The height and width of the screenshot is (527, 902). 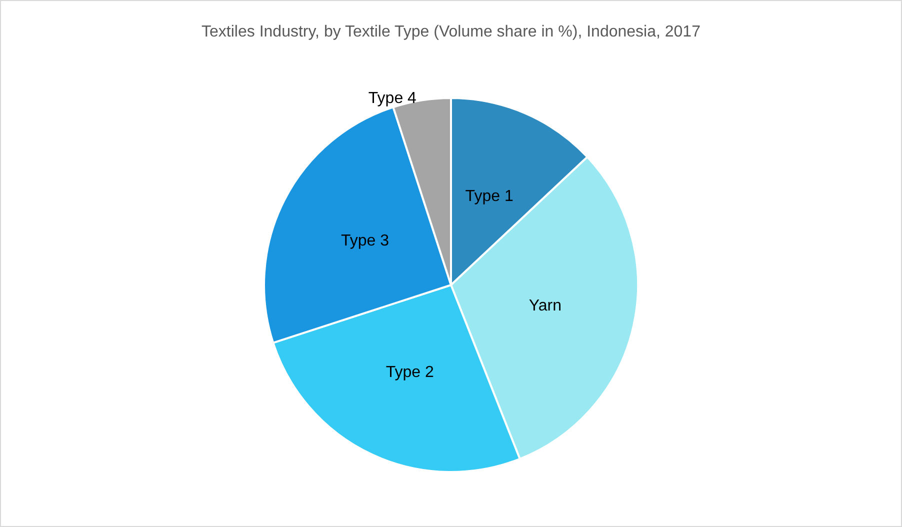 What do you see at coordinates (545, 306) in the screenshot?
I see `slice-label: Yarn` at bounding box center [545, 306].